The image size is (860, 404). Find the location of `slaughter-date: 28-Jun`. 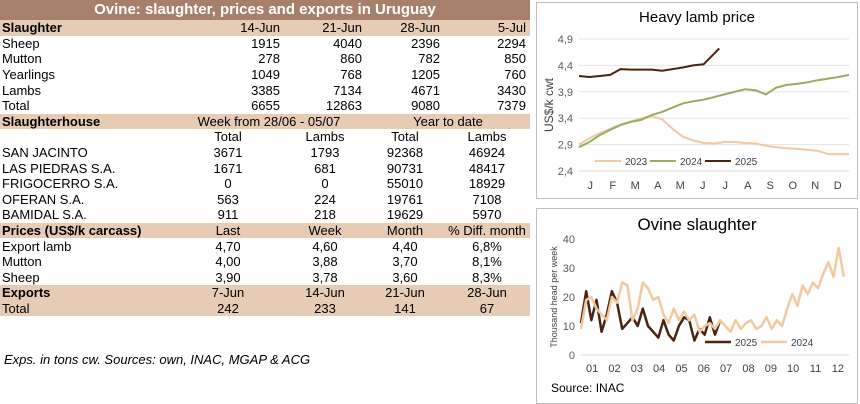

slaughter-date: 28-Jun is located at coordinates (405, 28).